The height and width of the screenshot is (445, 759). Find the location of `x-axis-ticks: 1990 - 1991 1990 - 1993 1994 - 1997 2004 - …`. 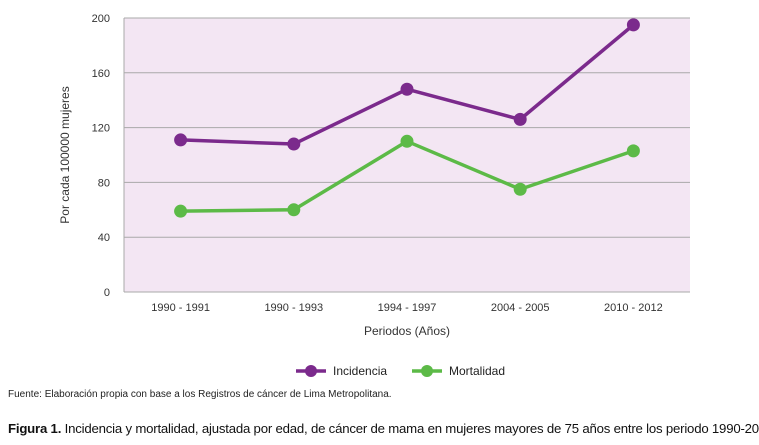

x-axis-ticks: 1990 - 1991 1990 - 1993 1994 - 1997 2004 - … is located at coordinates (407, 308).